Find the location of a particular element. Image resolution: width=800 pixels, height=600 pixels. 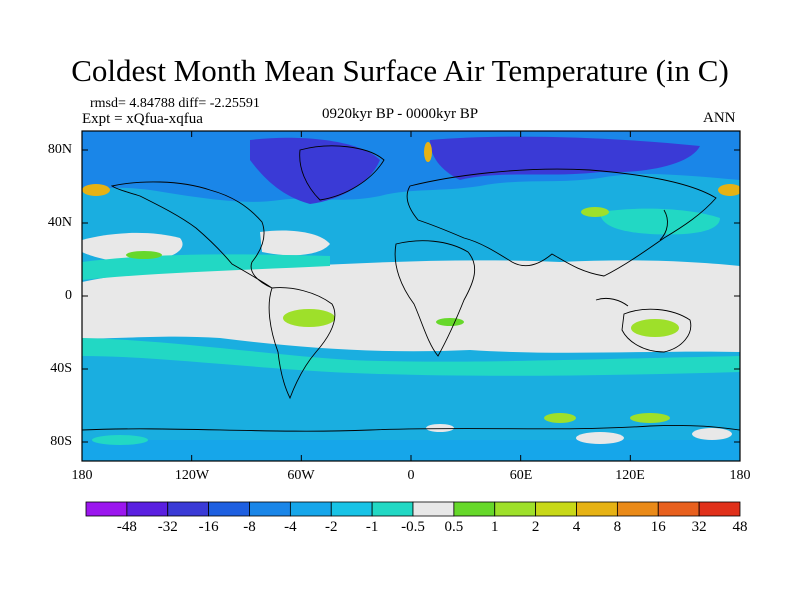

field-warm-samerica is located at coordinates (309, 318).